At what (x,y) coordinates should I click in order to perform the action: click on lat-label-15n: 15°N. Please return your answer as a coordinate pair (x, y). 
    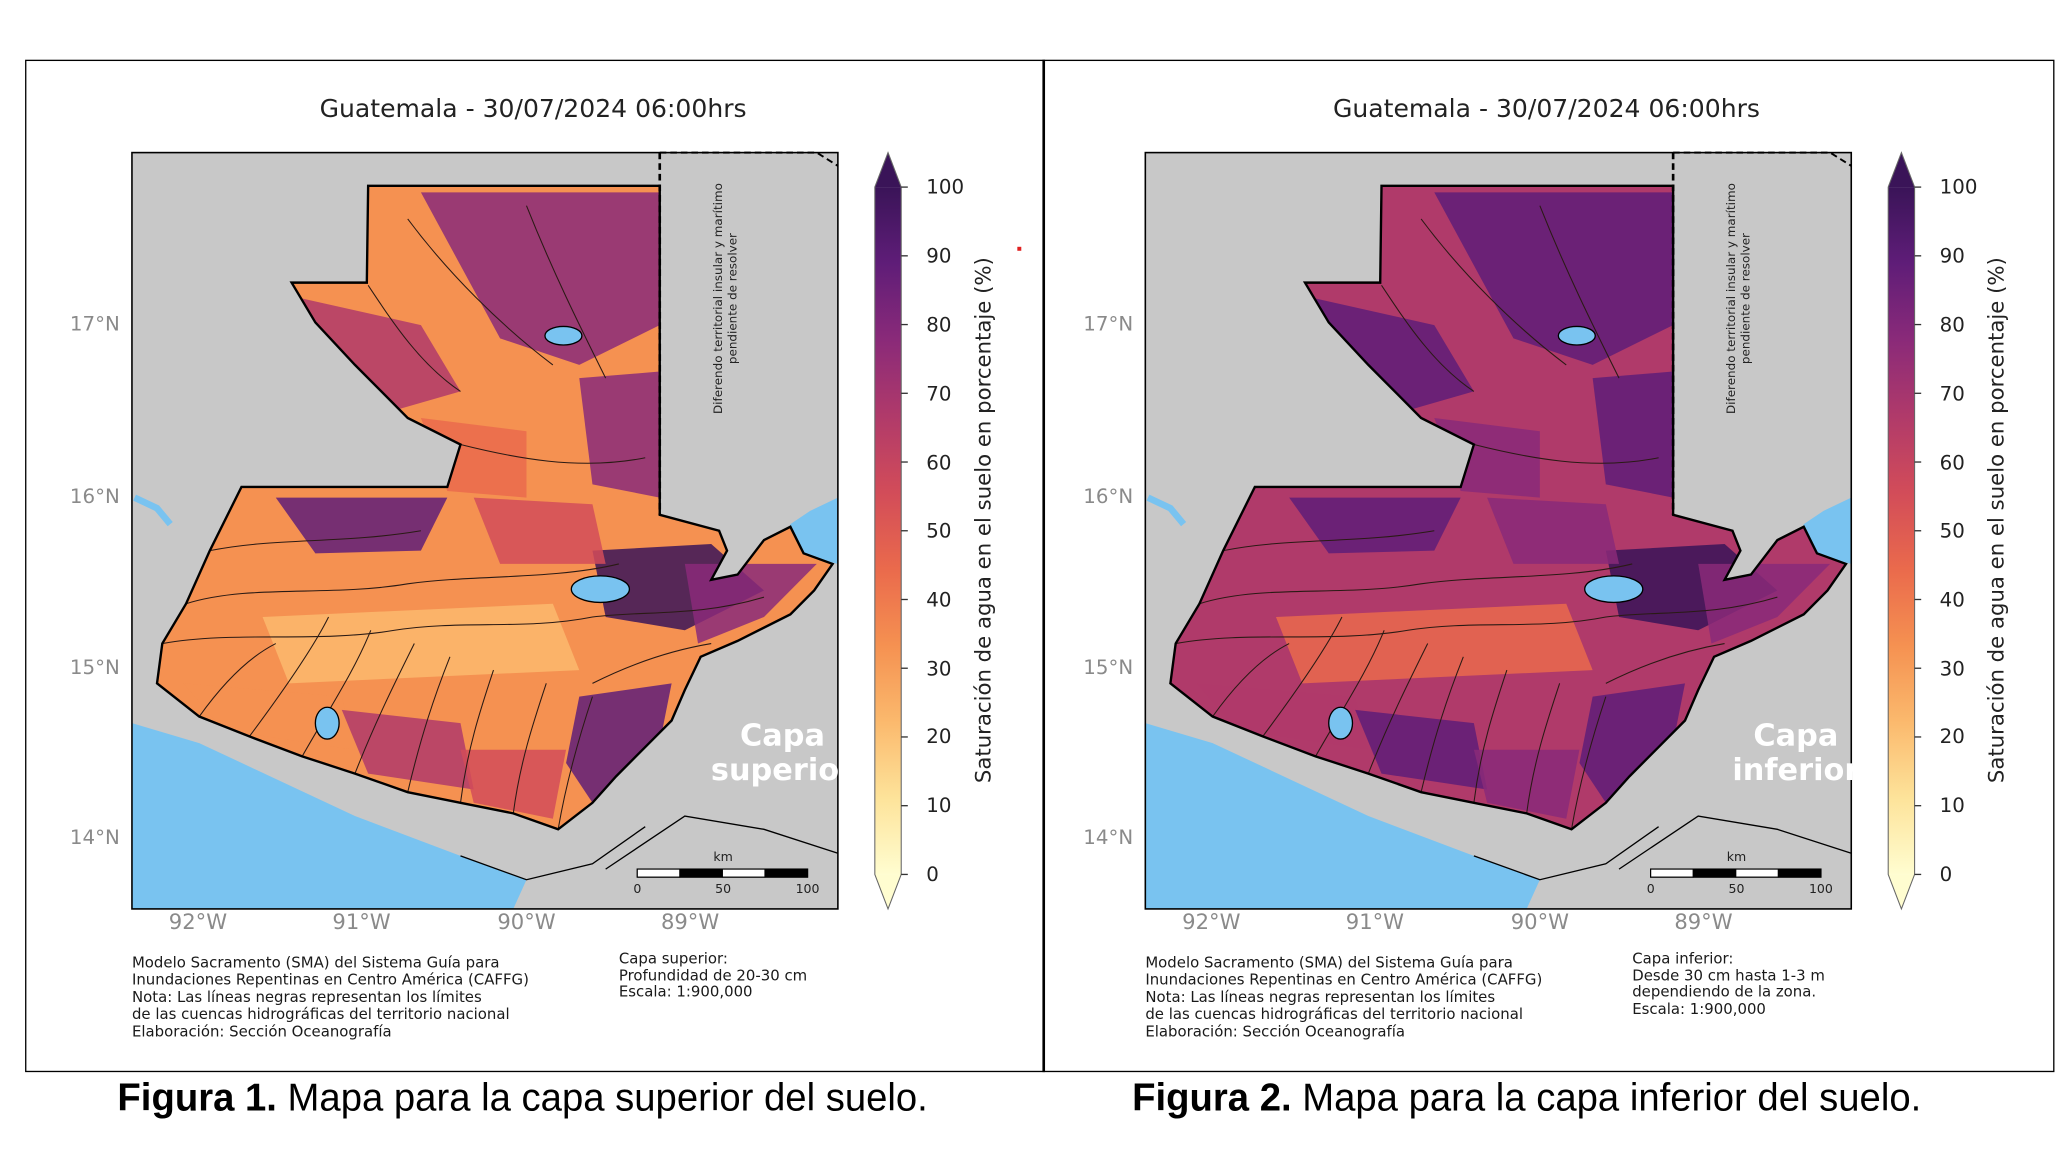
    Looking at the image, I should click on (94, 667).